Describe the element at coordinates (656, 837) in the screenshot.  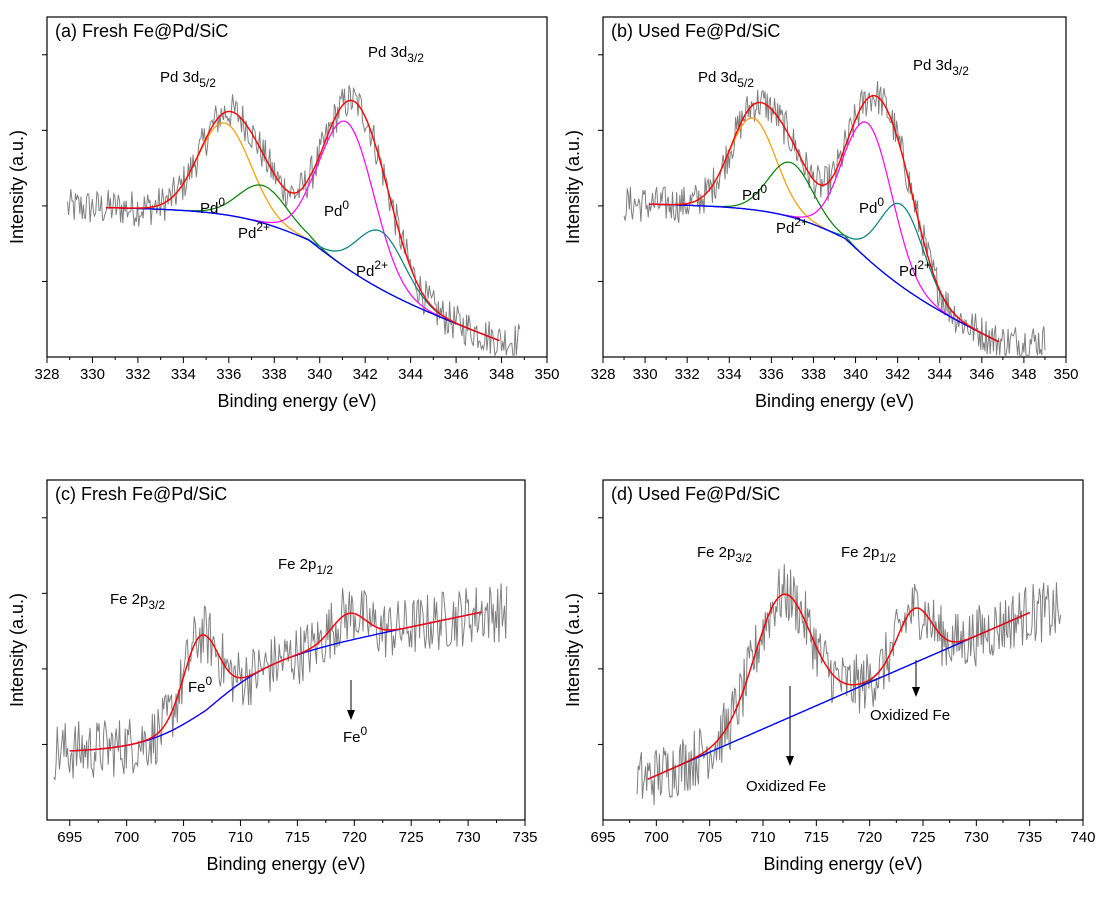
I see `x-tick-label: 700` at that location.